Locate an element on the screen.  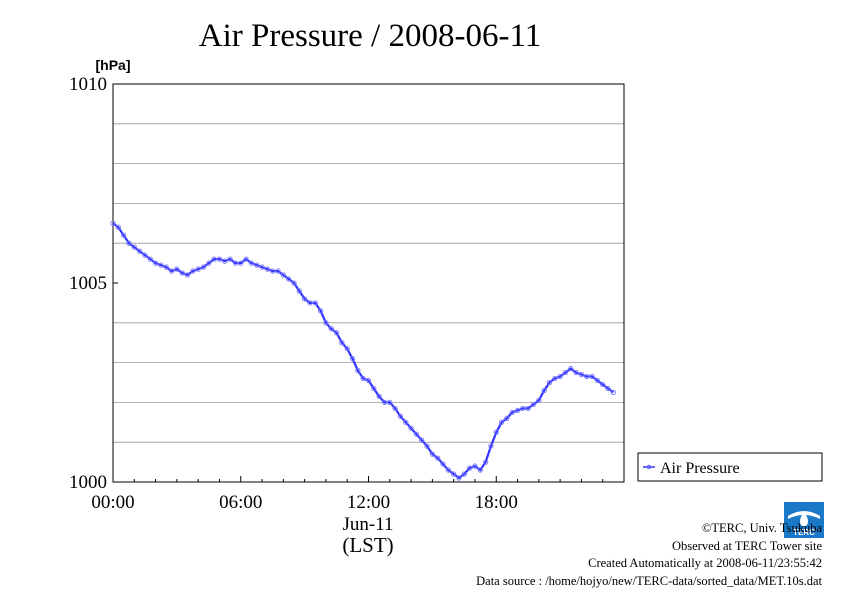
y-tick-label-1005: 1005 is located at coordinates (88, 283).